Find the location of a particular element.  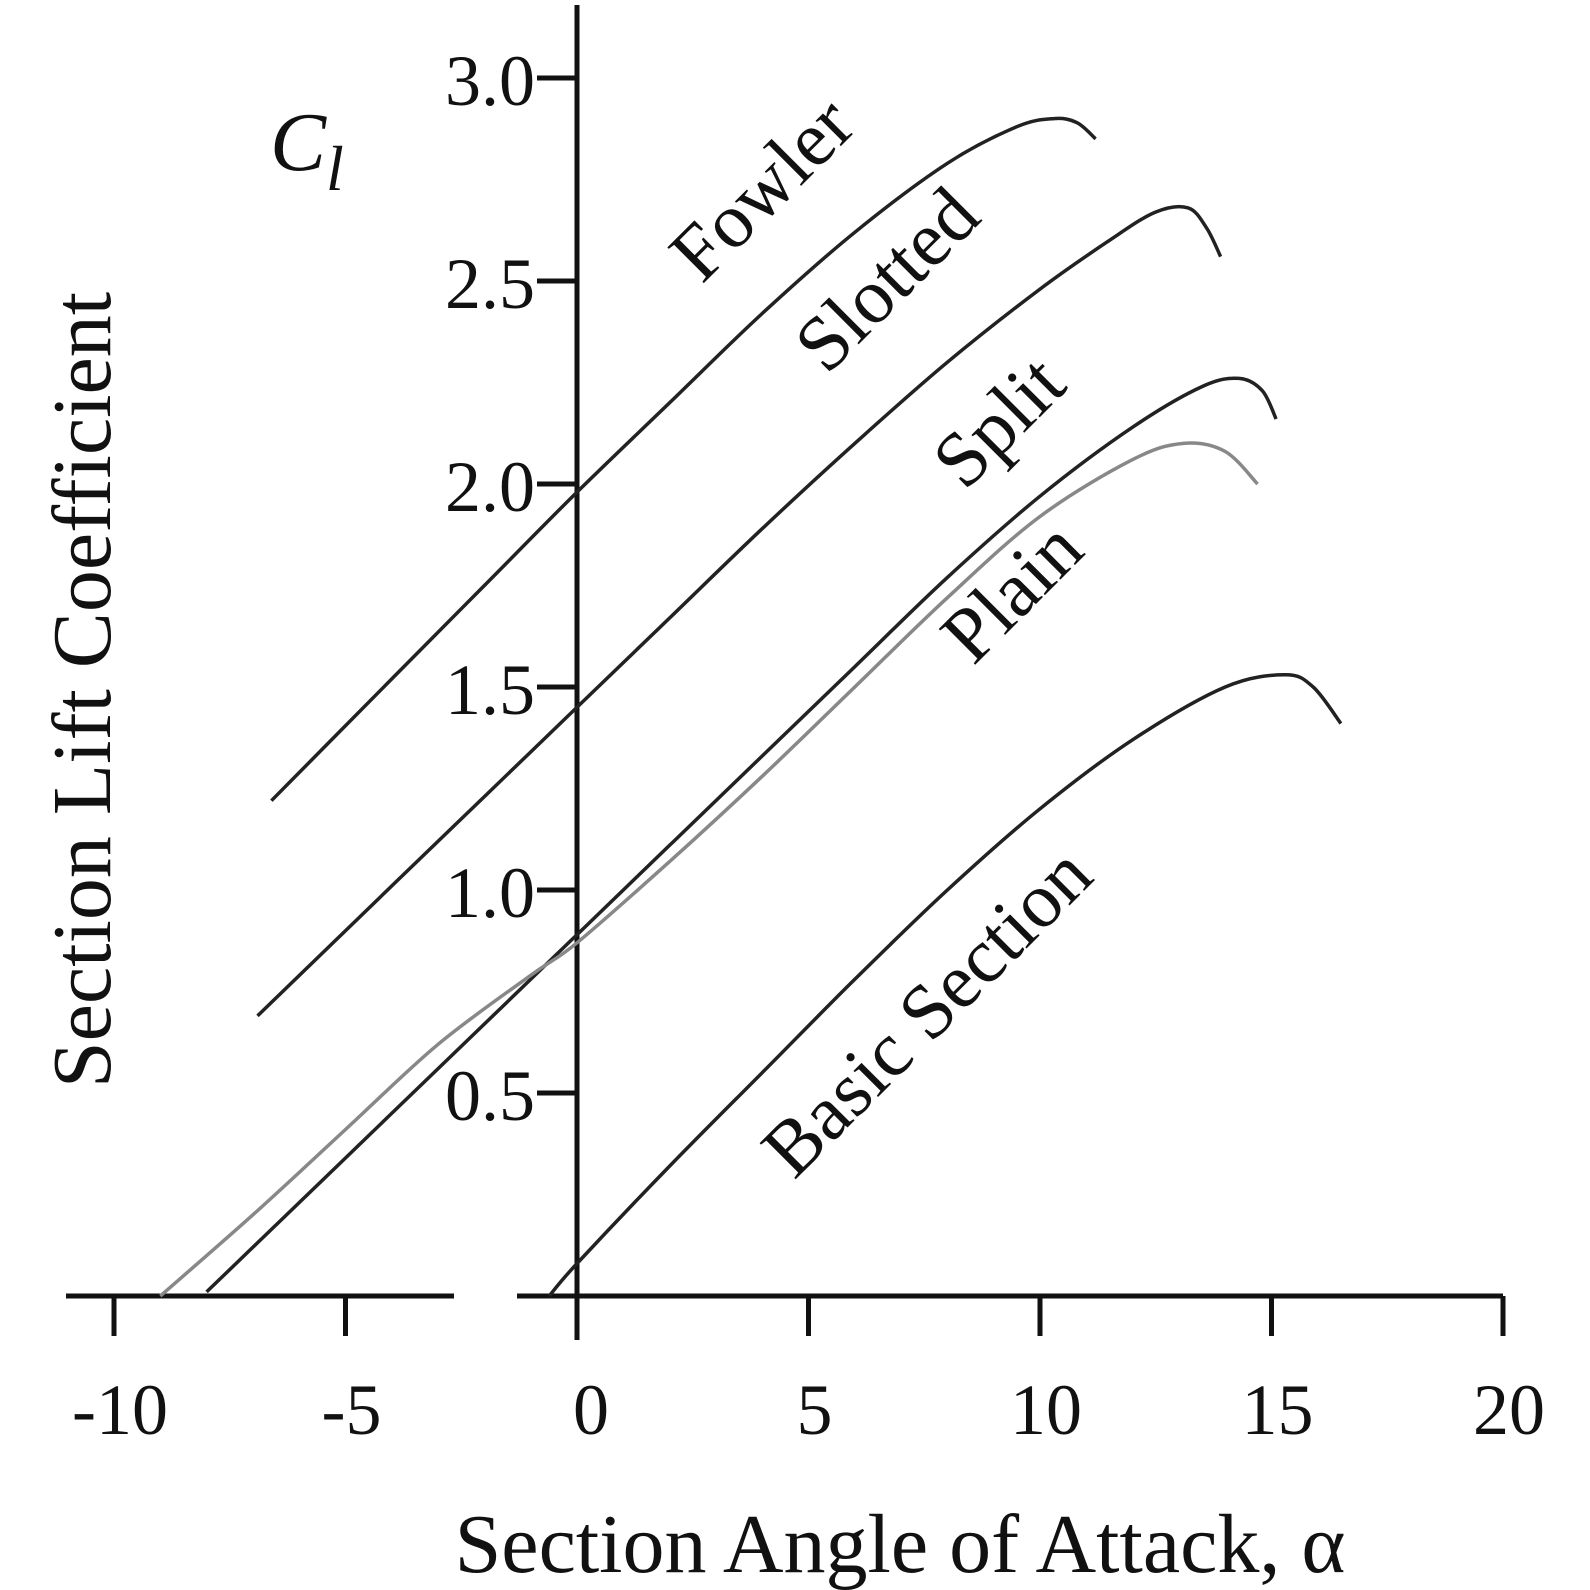

series-label-split: Split is located at coordinates (998, 421).